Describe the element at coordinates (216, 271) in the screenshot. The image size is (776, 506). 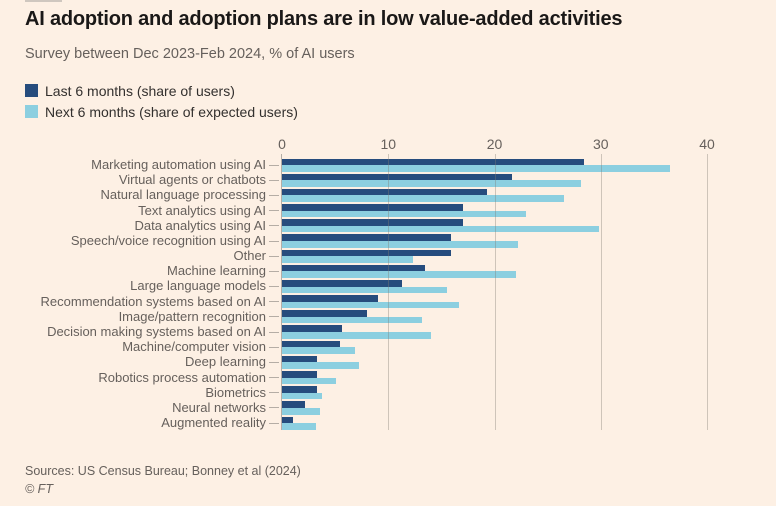
I see `category-label: Machine learning` at that location.